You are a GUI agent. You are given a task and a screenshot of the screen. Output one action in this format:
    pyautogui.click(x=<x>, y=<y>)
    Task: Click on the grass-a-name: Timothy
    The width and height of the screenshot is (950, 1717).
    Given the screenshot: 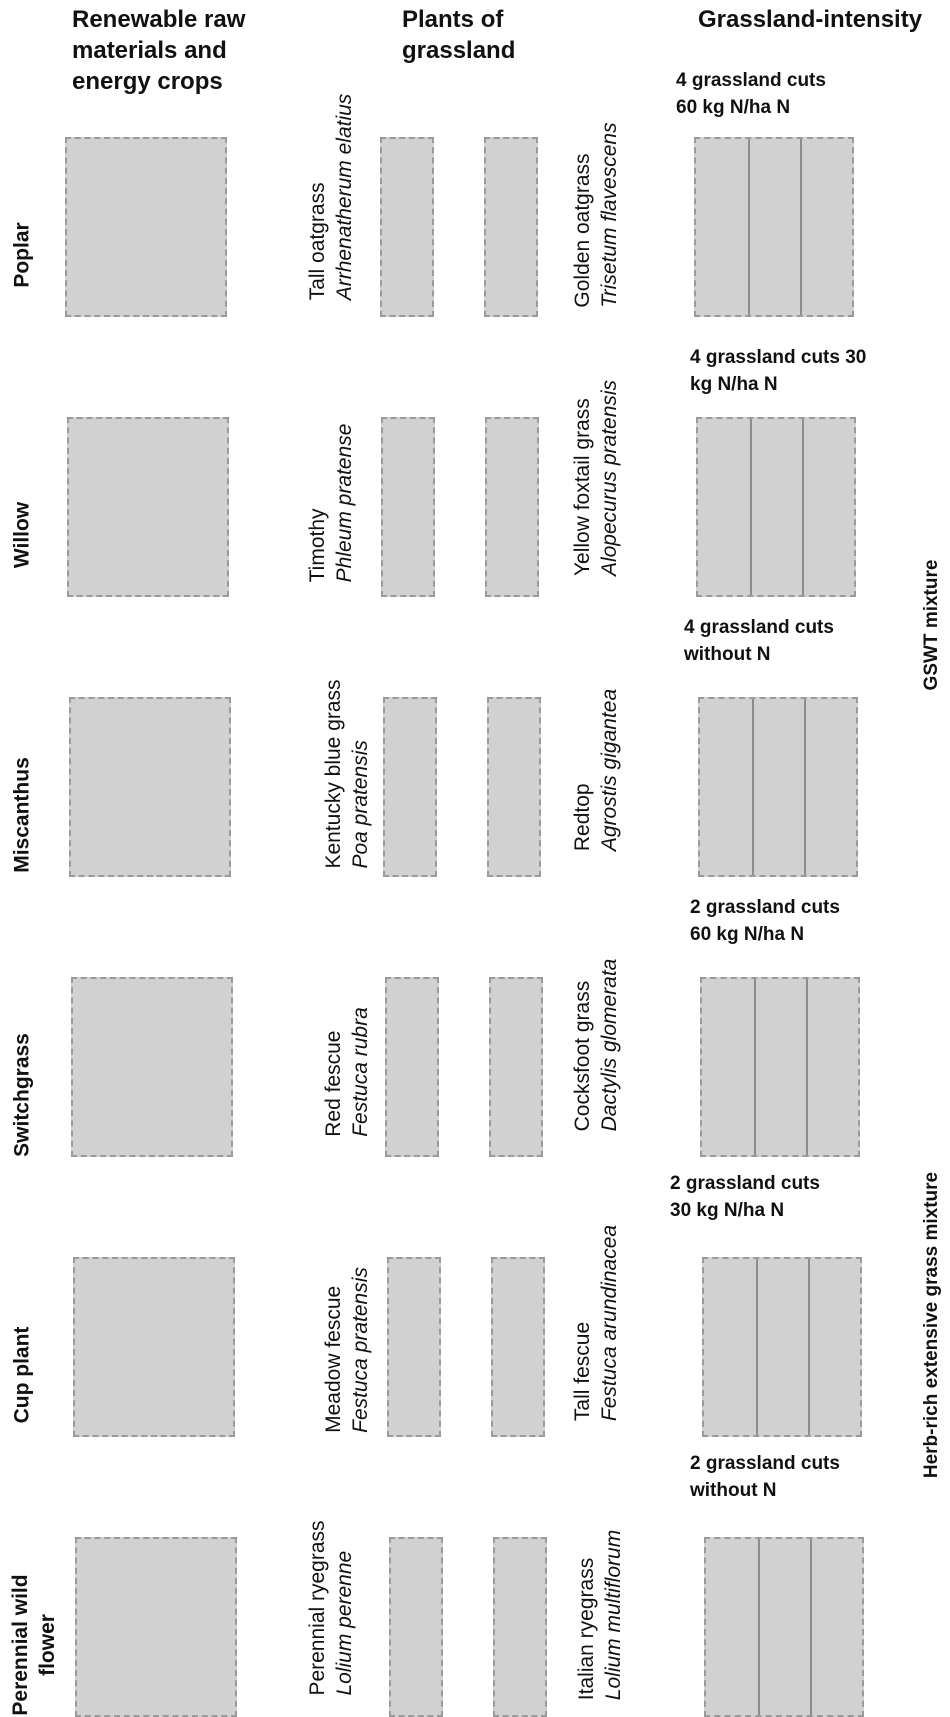 What is the action you would take?
    pyautogui.click(x=317, y=545)
    